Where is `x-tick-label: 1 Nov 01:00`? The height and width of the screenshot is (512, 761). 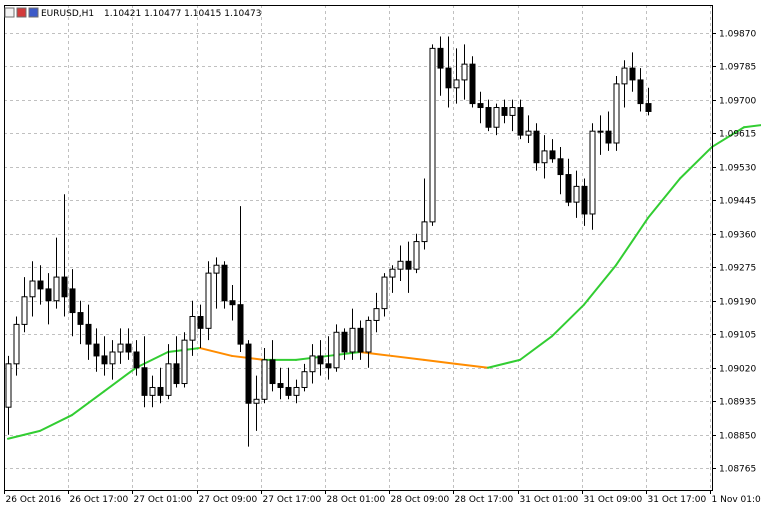 x-tick-label: 1 Nov 01:00 is located at coordinates (736, 500).